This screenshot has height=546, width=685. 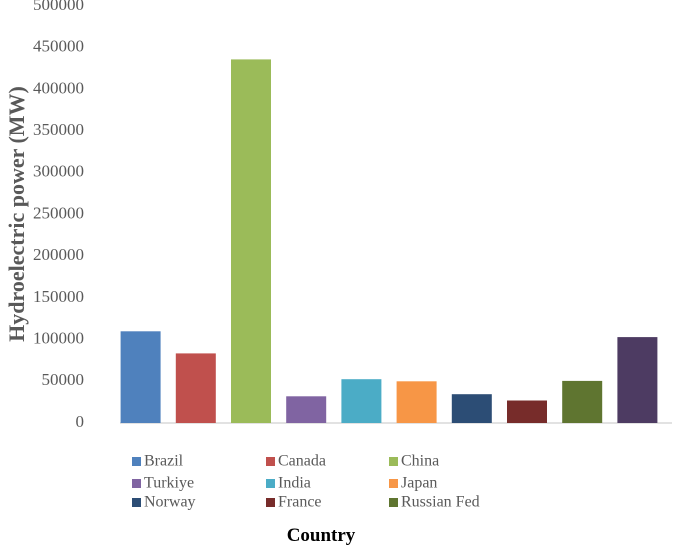 I want to click on legend-label: Norway, so click(x=170, y=502).